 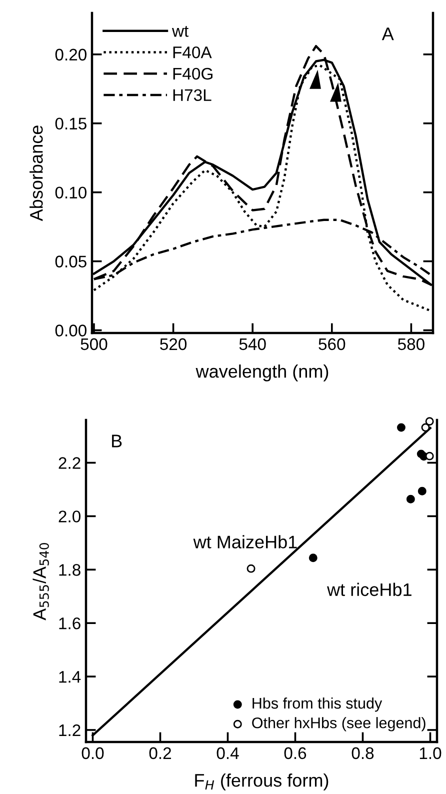 What do you see at coordinates (363, 753) in the screenshot?
I see `x-tick-label: 0.8` at bounding box center [363, 753].